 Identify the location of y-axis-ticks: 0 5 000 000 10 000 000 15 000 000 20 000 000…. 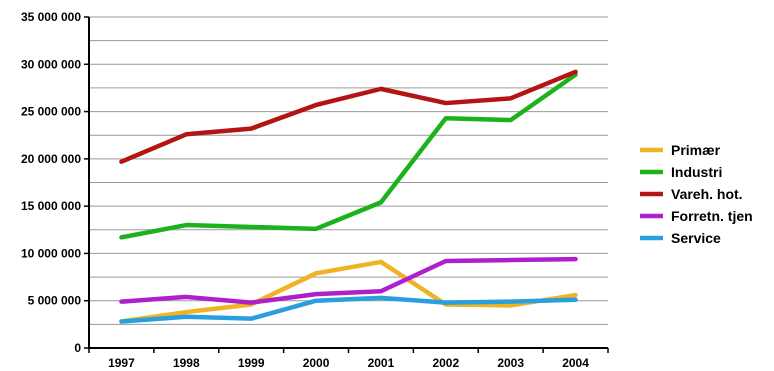
(55, 182).